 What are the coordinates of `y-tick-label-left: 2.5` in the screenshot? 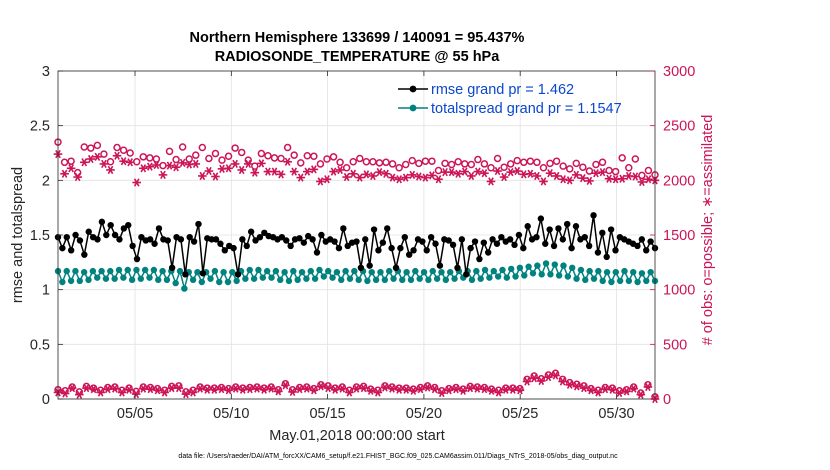 It's located at (40, 127).